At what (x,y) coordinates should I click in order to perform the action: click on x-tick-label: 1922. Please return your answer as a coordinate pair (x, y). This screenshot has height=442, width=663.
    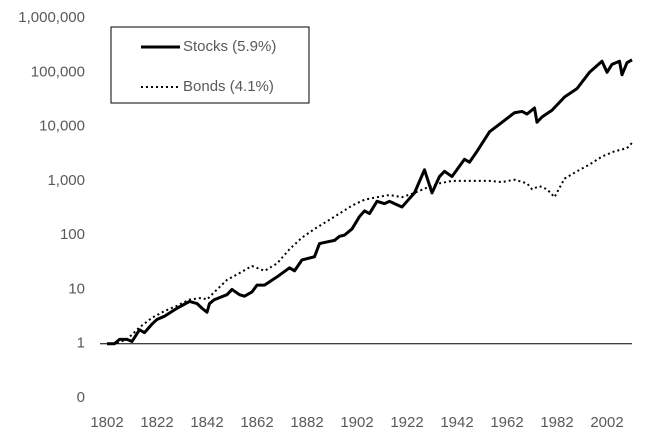
    Looking at the image, I should click on (406, 422).